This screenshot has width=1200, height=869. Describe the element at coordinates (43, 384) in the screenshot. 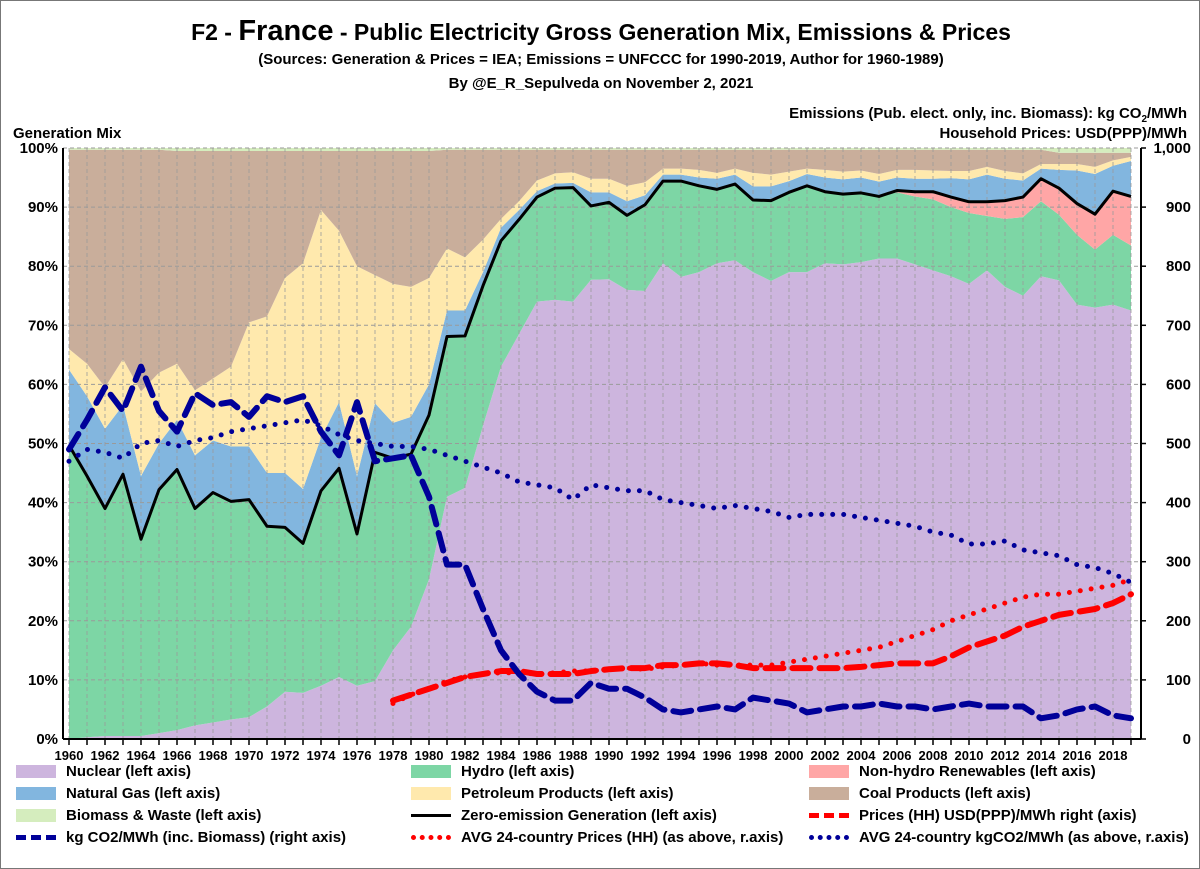

I see `left-tick-label: 60%` at that location.